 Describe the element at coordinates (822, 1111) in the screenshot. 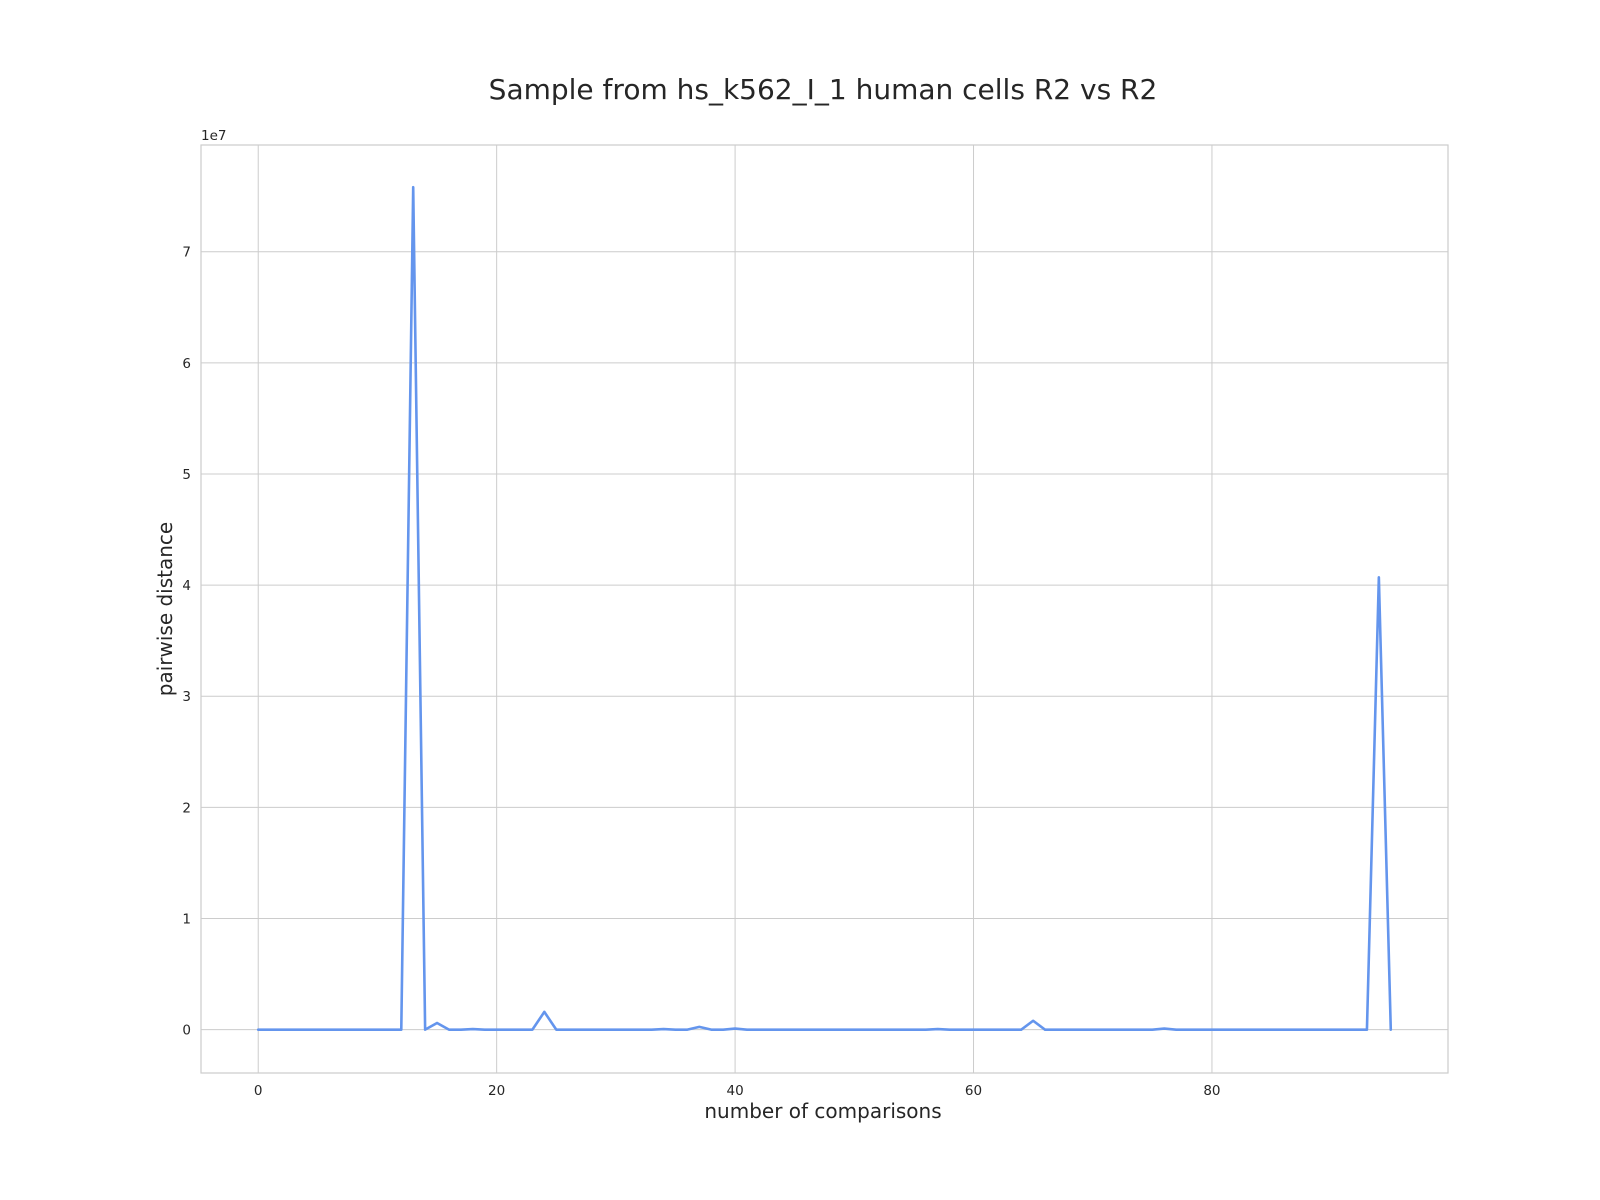

I see `x-axis-label: number of comparisons` at that location.